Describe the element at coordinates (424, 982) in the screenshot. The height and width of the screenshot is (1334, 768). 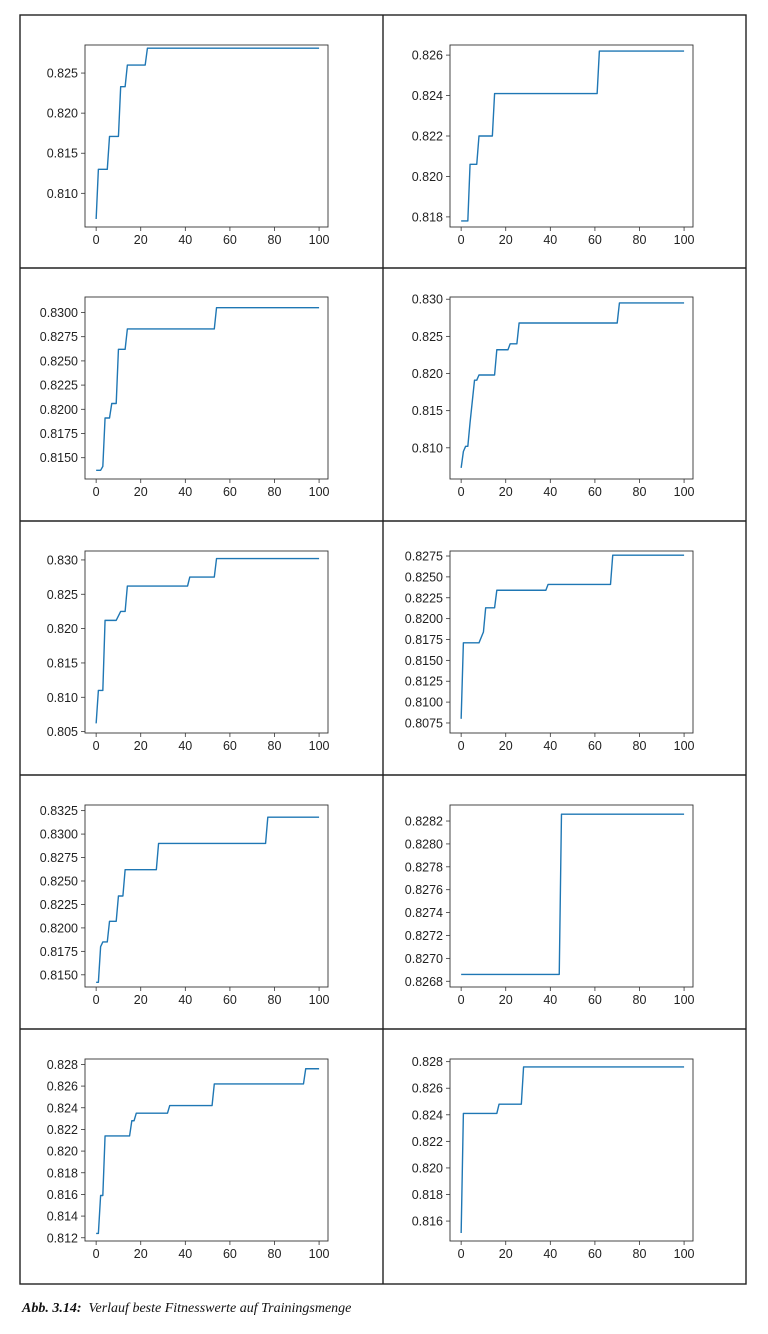
I see `y-tick-label: 0.8268` at that location.